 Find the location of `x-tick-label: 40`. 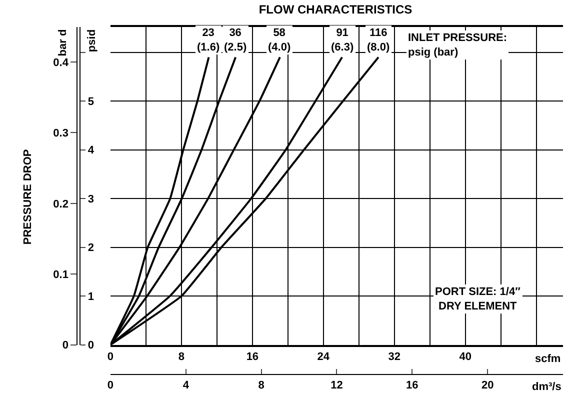

x-tick-label: 40 is located at coordinates (465, 357).